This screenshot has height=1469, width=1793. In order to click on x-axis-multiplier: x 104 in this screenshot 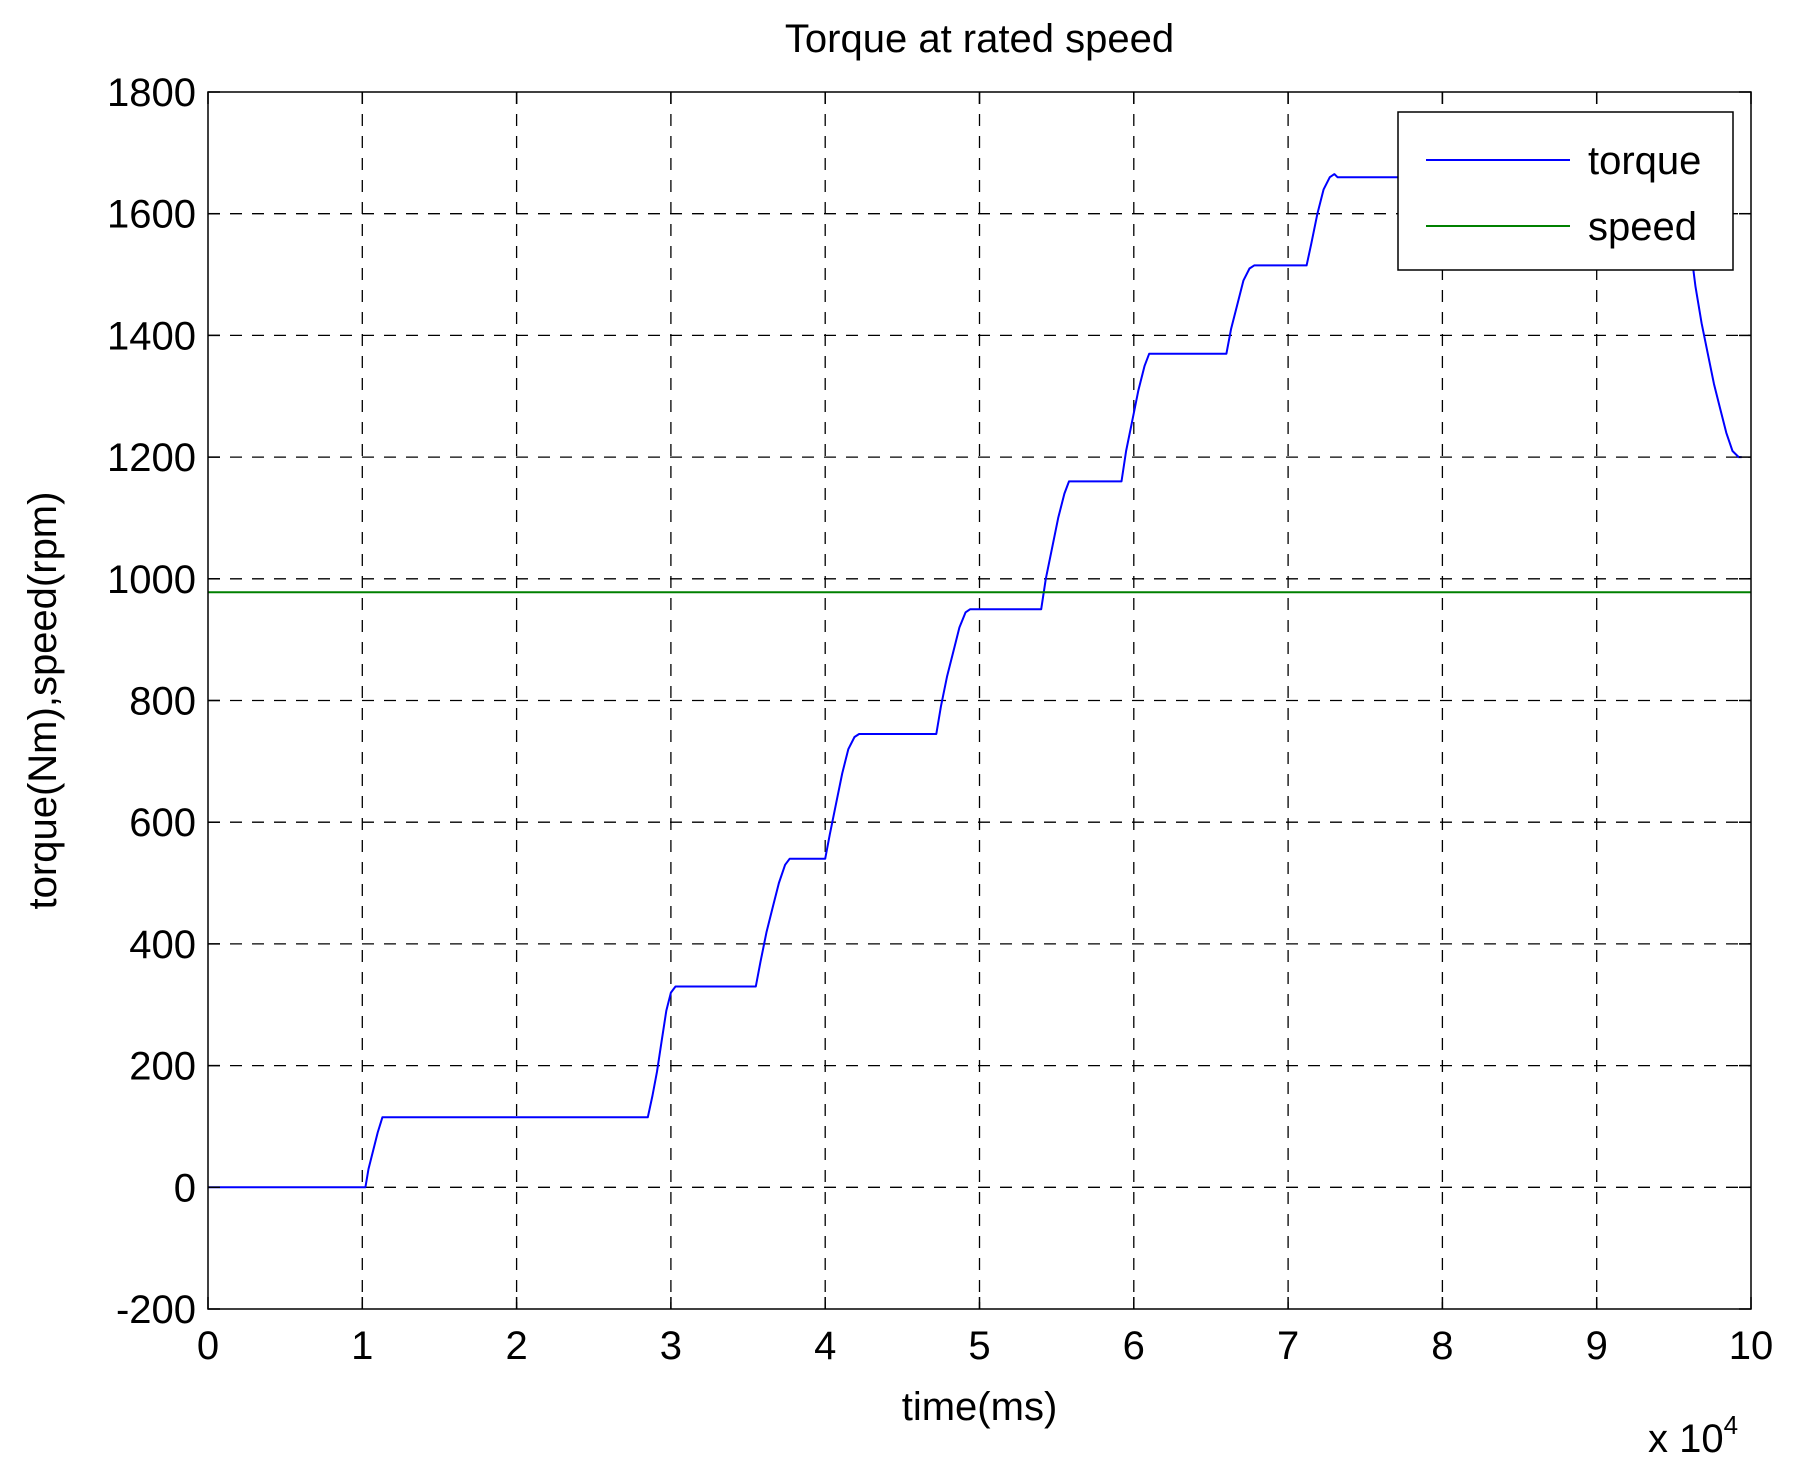, I will do `click(1693, 1435)`.